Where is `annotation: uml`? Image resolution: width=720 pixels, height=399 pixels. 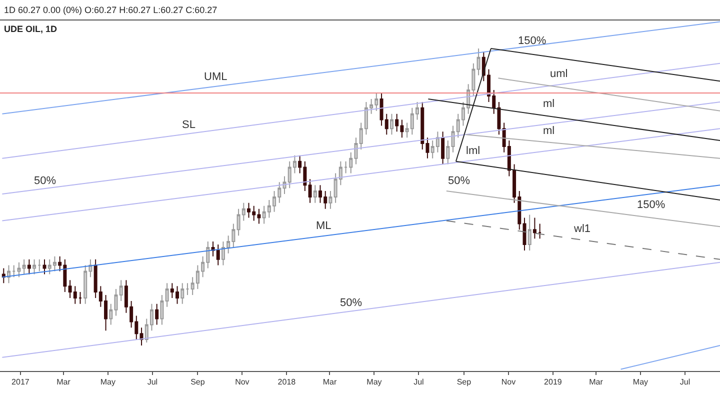
annotation: uml is located at coordinates (559, 74).